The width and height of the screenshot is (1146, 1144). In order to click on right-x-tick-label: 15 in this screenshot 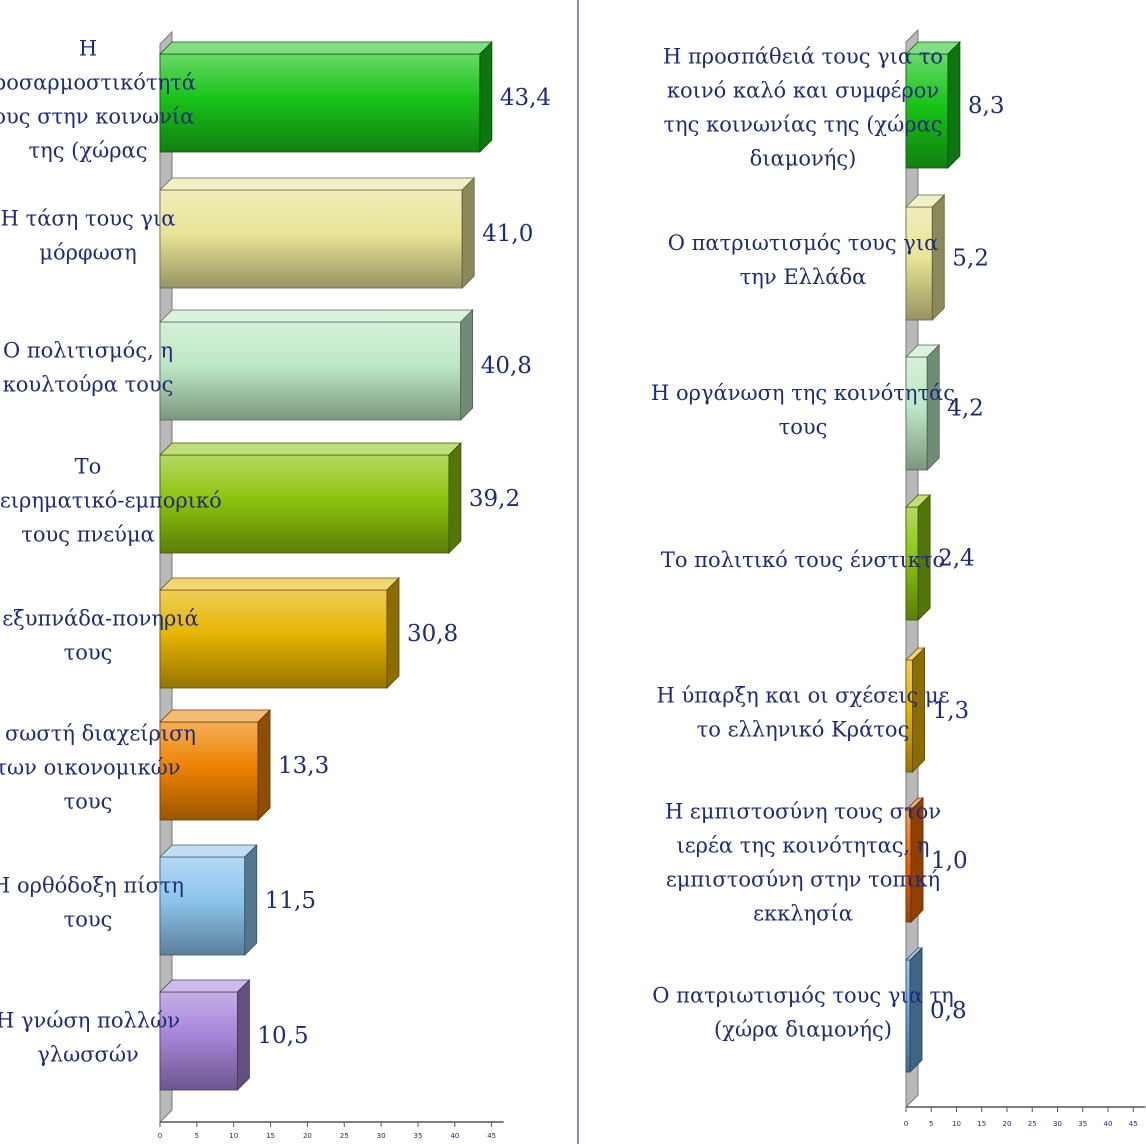, I will do `click(981, 1124)`.